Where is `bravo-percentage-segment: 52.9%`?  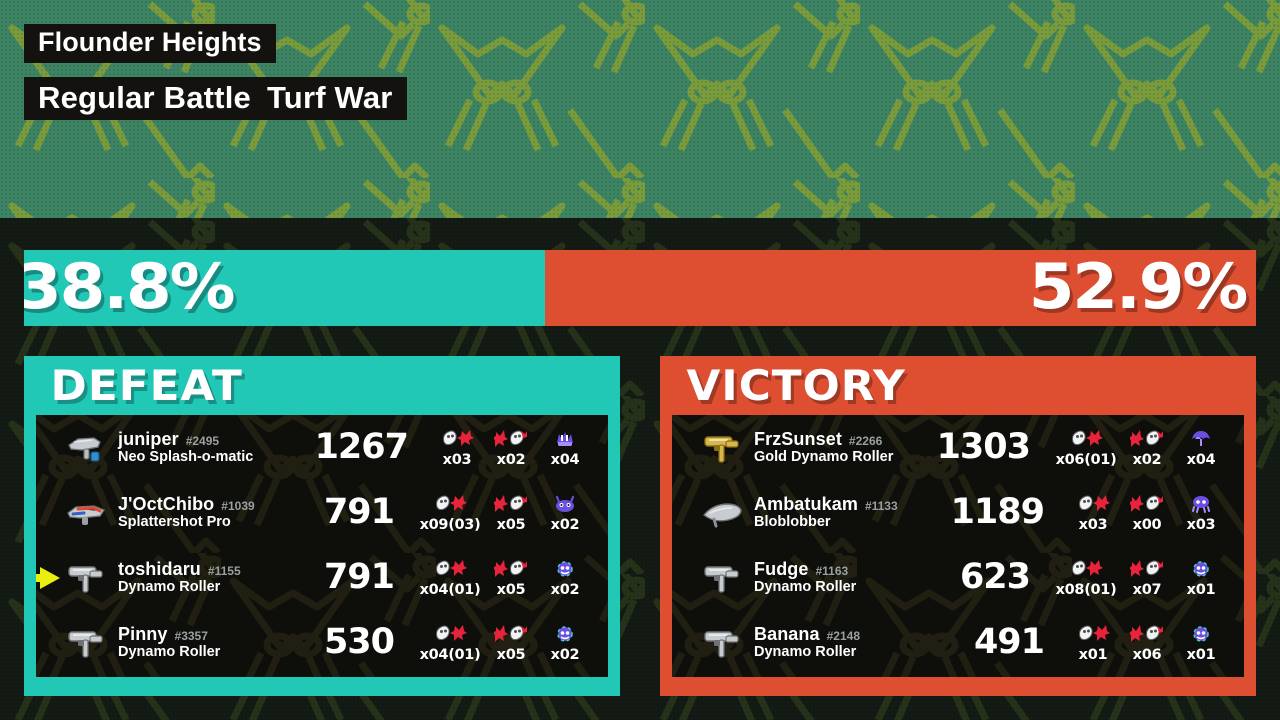 bravo-percentage-segment: 52.9% is located at coordinates (900, 288).